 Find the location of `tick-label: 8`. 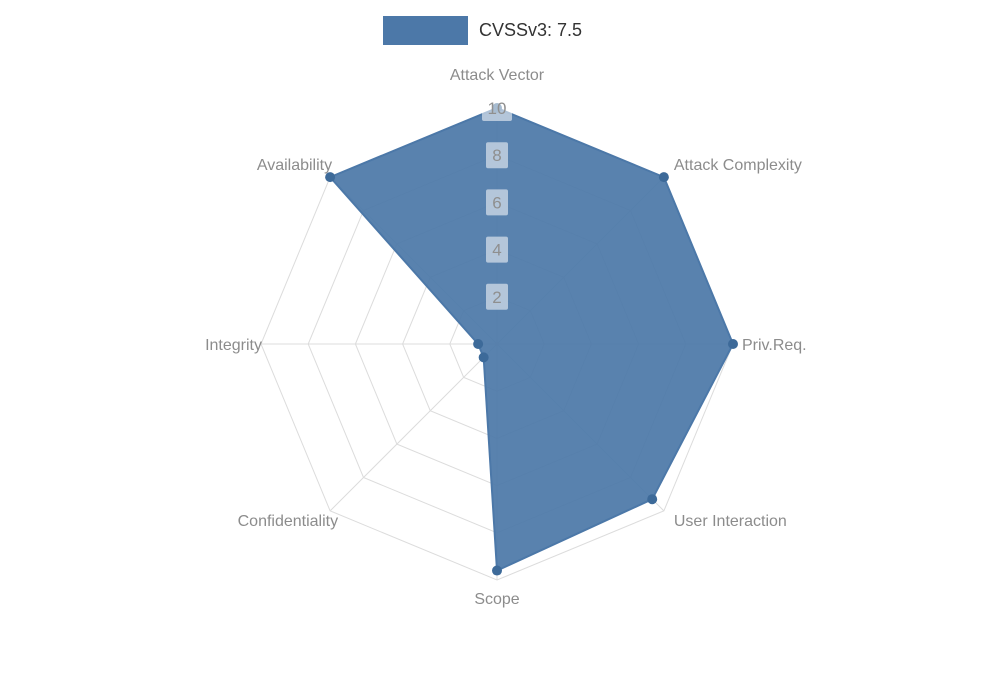

tick-label: 8 is located at coordinates (496, 155).